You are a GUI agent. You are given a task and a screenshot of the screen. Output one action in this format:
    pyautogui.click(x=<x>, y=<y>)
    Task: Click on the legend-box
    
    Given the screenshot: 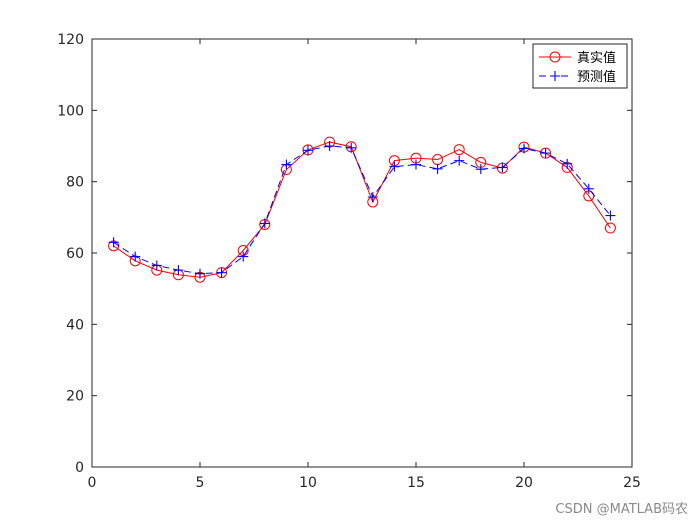 What is the action you would take?
    pyautogui.click(x=580, y=66)
    